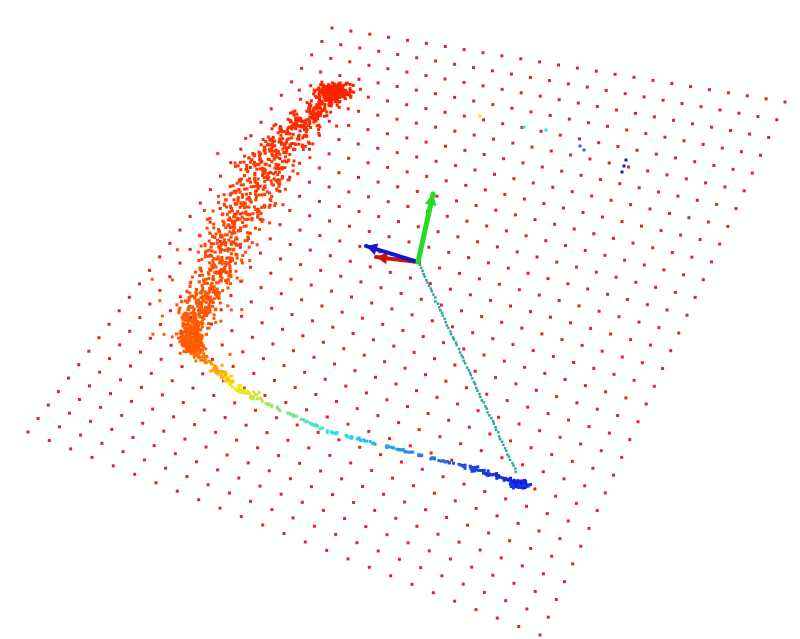 The image size is (800, 639). Describe the element at coordinates (426, 228) in the screenshot. I see `y-axis-arrow` at that location.